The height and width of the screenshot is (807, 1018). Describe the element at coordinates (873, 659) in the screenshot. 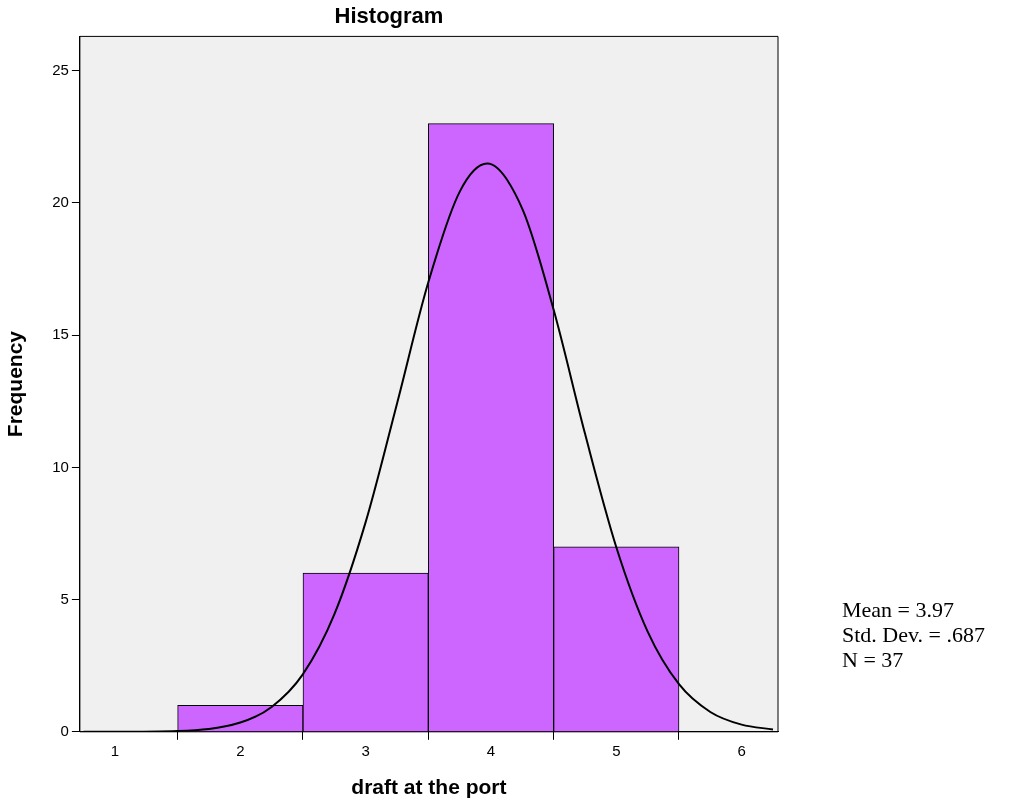

I see `text: N = 37` at that location.